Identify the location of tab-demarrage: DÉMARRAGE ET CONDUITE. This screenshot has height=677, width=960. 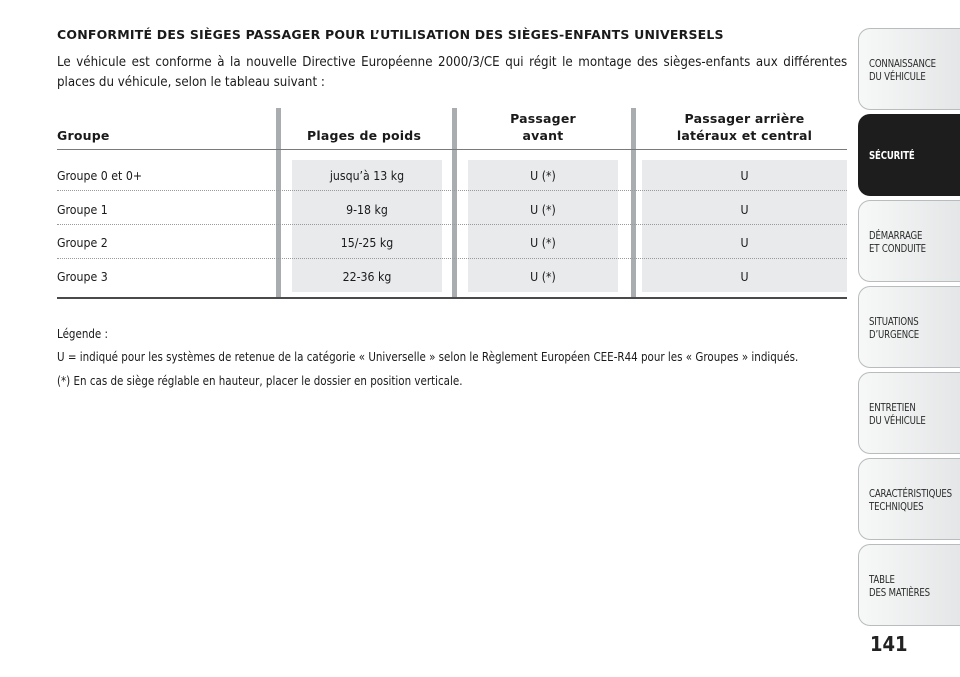
(909, 241).